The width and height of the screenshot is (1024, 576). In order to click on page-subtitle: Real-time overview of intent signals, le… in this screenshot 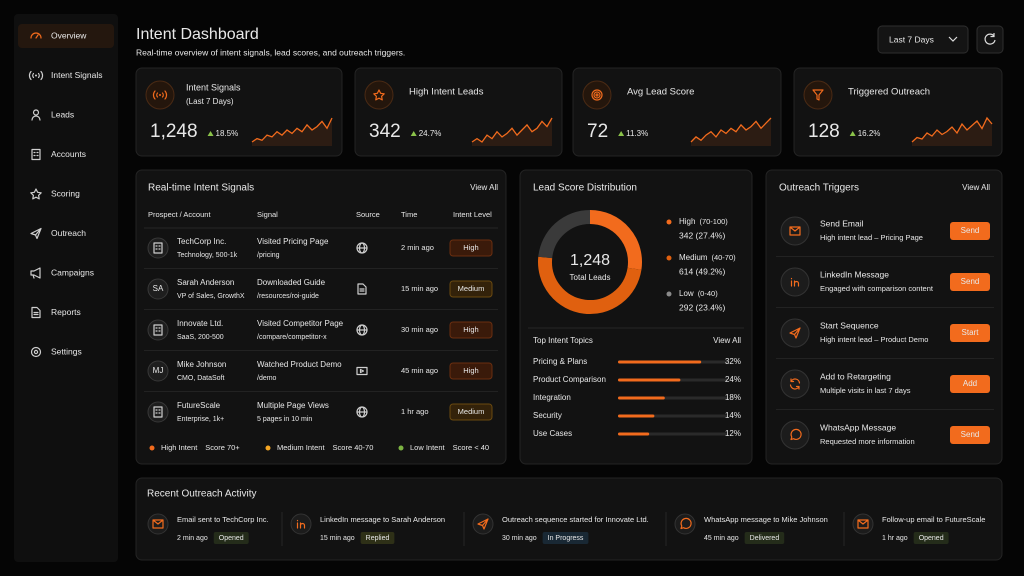, I will do `click(270, 52)`.